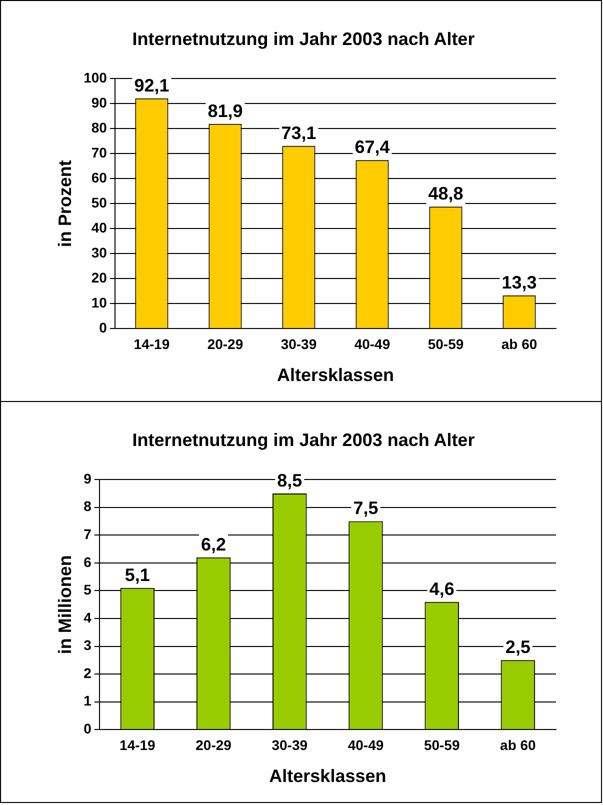 The width and height of the screenshot is (603, 805). I want to click on y-tick-label: 6, so click(88, 562).